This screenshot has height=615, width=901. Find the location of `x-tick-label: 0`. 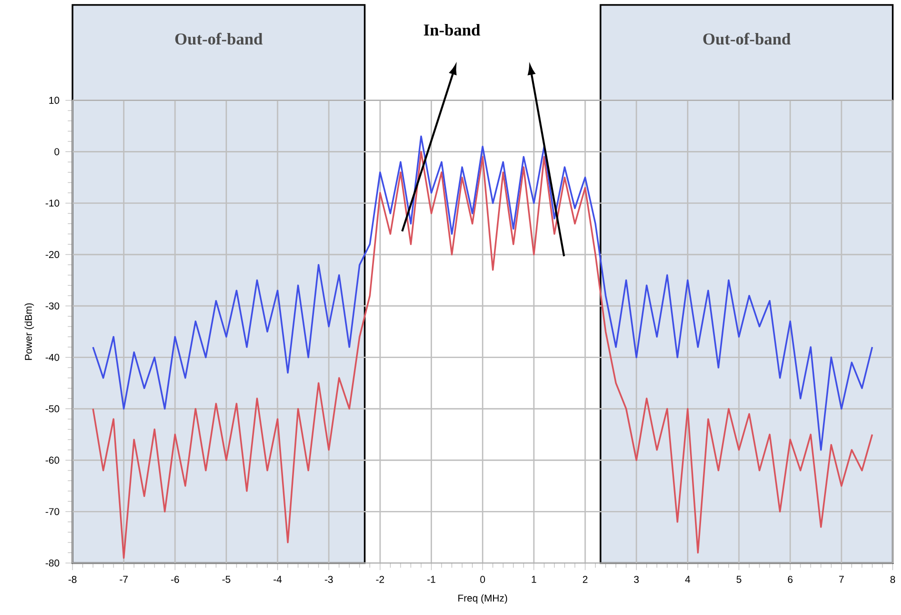

x-tick-label: 0 is located at coordinates (482, 580).